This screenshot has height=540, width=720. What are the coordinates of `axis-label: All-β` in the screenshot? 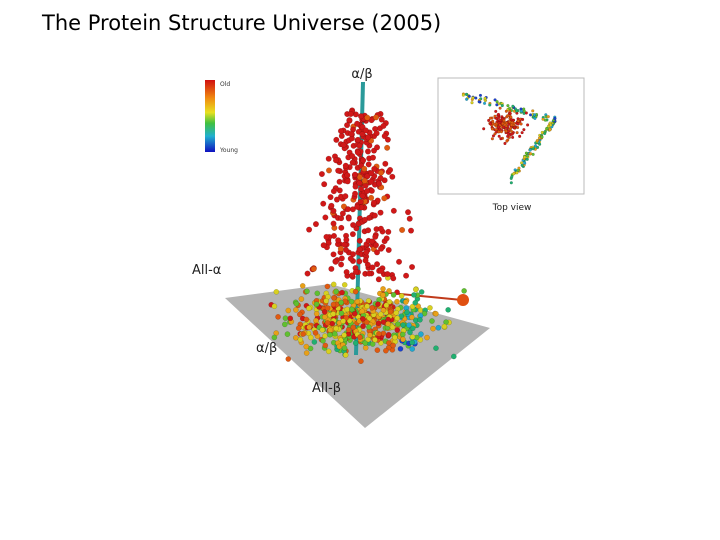 It's located at (326, 388).